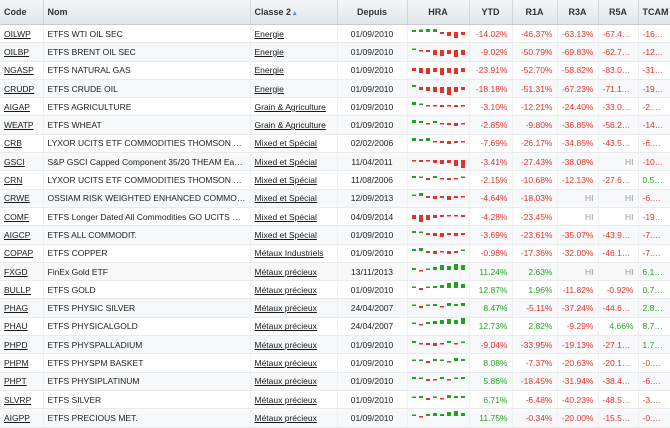  I want to click on col-header-code: Code, so click(22, 12).